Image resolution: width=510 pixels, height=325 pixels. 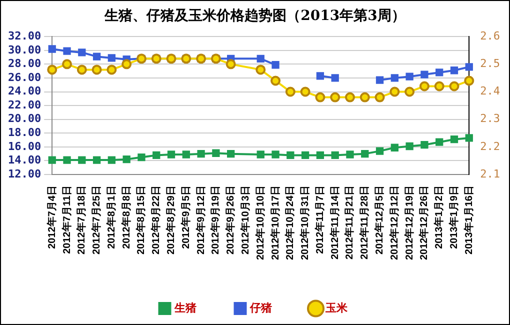 I want to click on x-tick-label: 2012年11月28日, so click(x=364, y=223).